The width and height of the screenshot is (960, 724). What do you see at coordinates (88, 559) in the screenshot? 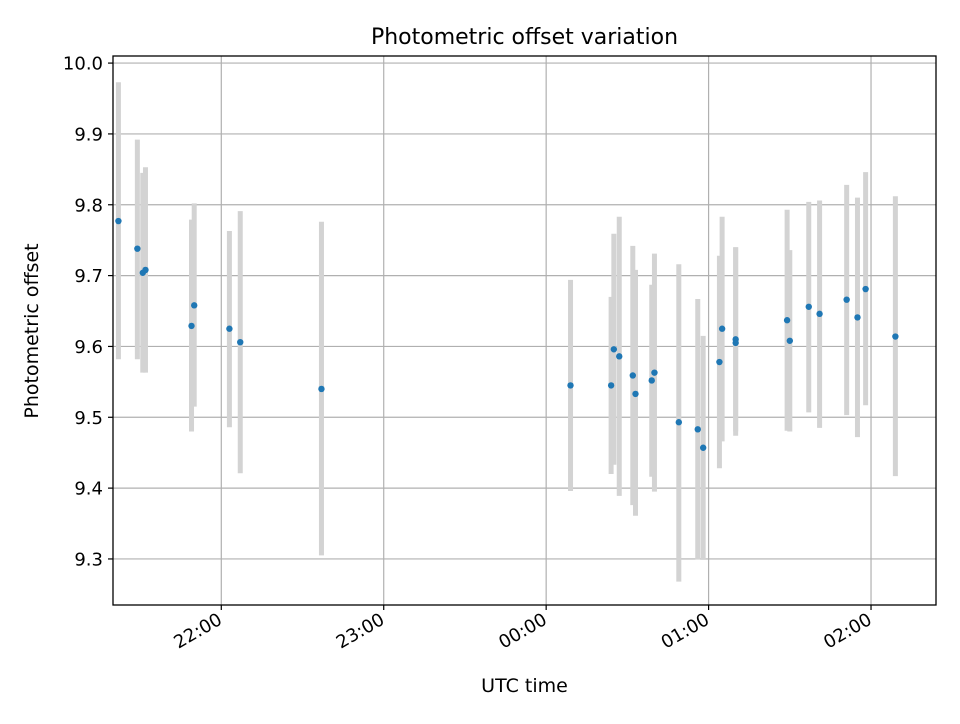
I see `y-tick-label: 9.3` at bounding box center [88, 559].